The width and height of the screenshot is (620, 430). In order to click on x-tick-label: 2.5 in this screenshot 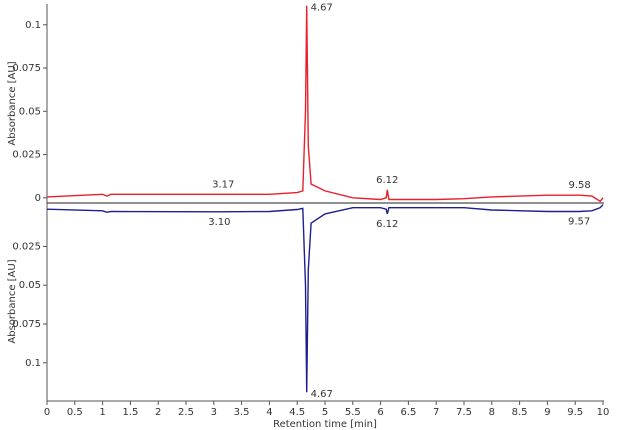, I will do `click(186, 412)`.